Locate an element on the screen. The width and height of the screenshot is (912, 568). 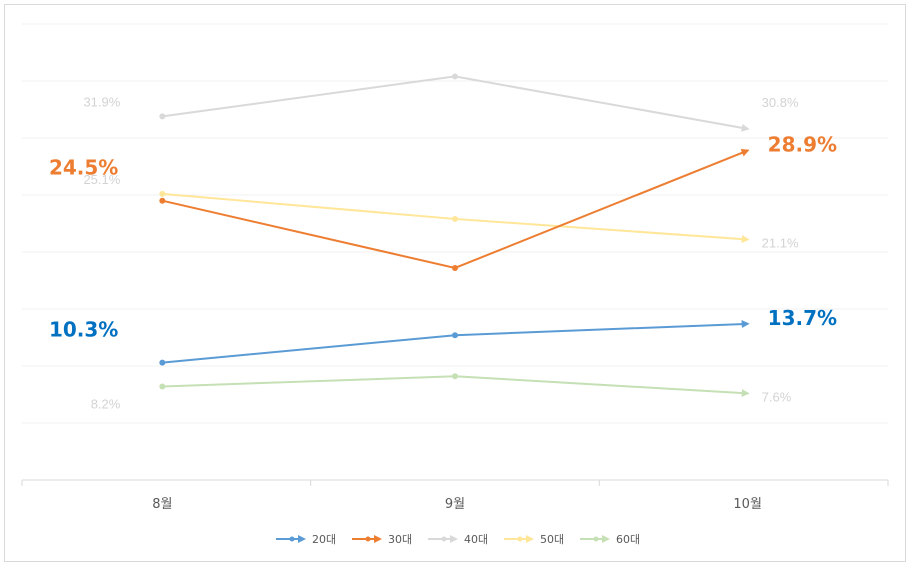
legend-item: 50대 is located at coordinates (534, 539).